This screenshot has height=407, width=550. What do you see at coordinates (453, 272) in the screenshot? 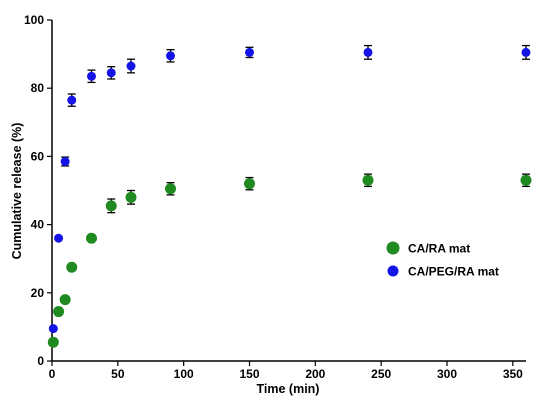
I see `legend-label: CA/PEG/RA mat` at bounding box center [453, 272].